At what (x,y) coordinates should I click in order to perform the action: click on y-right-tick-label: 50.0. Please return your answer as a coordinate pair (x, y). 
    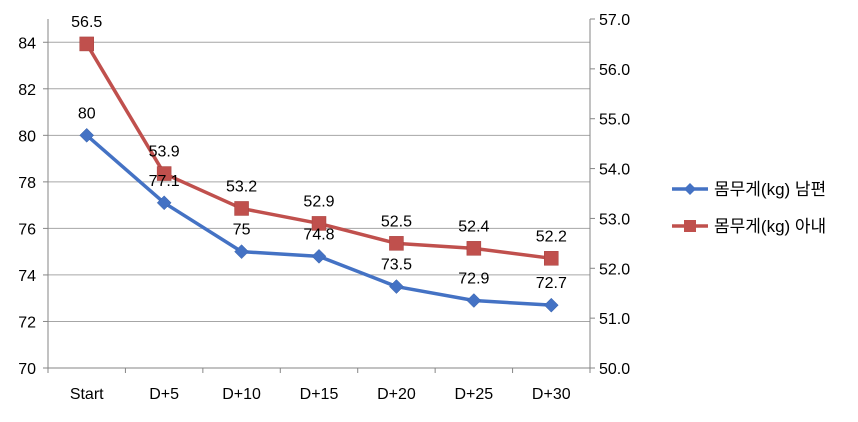
    Looking at the image, I should click on (614, 369).